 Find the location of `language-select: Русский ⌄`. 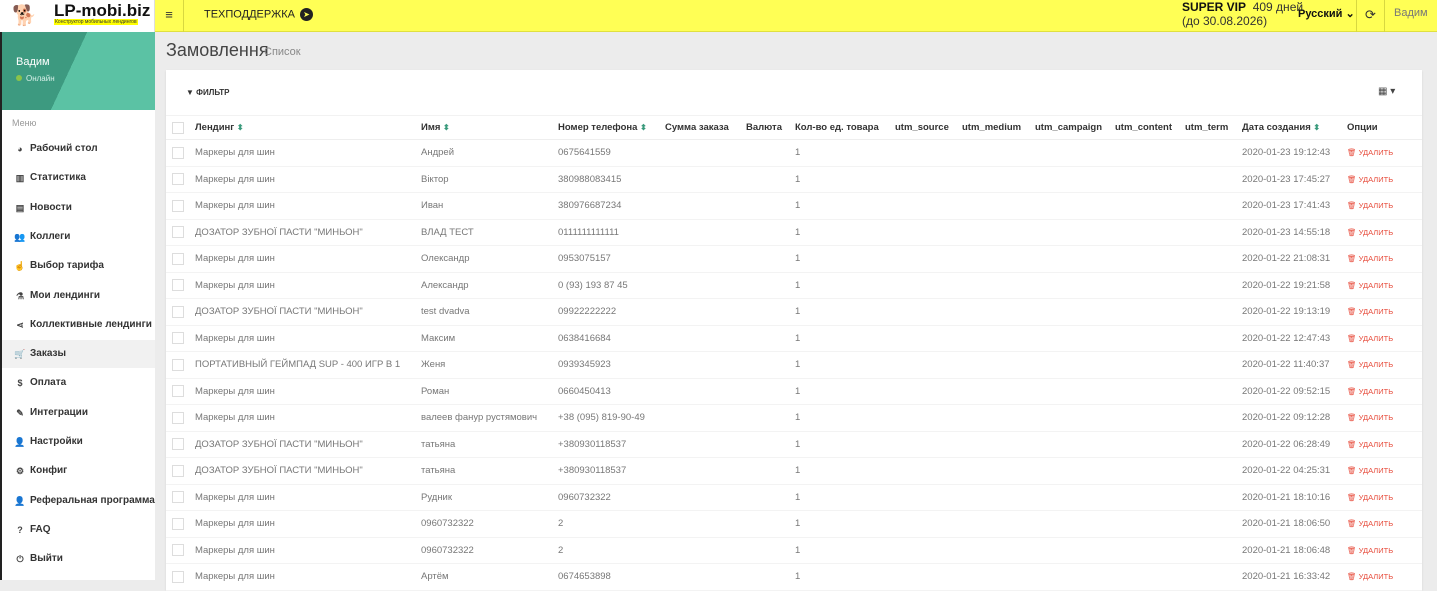

language-select: Русский ⌄ is located at coordinates (1326, 13).